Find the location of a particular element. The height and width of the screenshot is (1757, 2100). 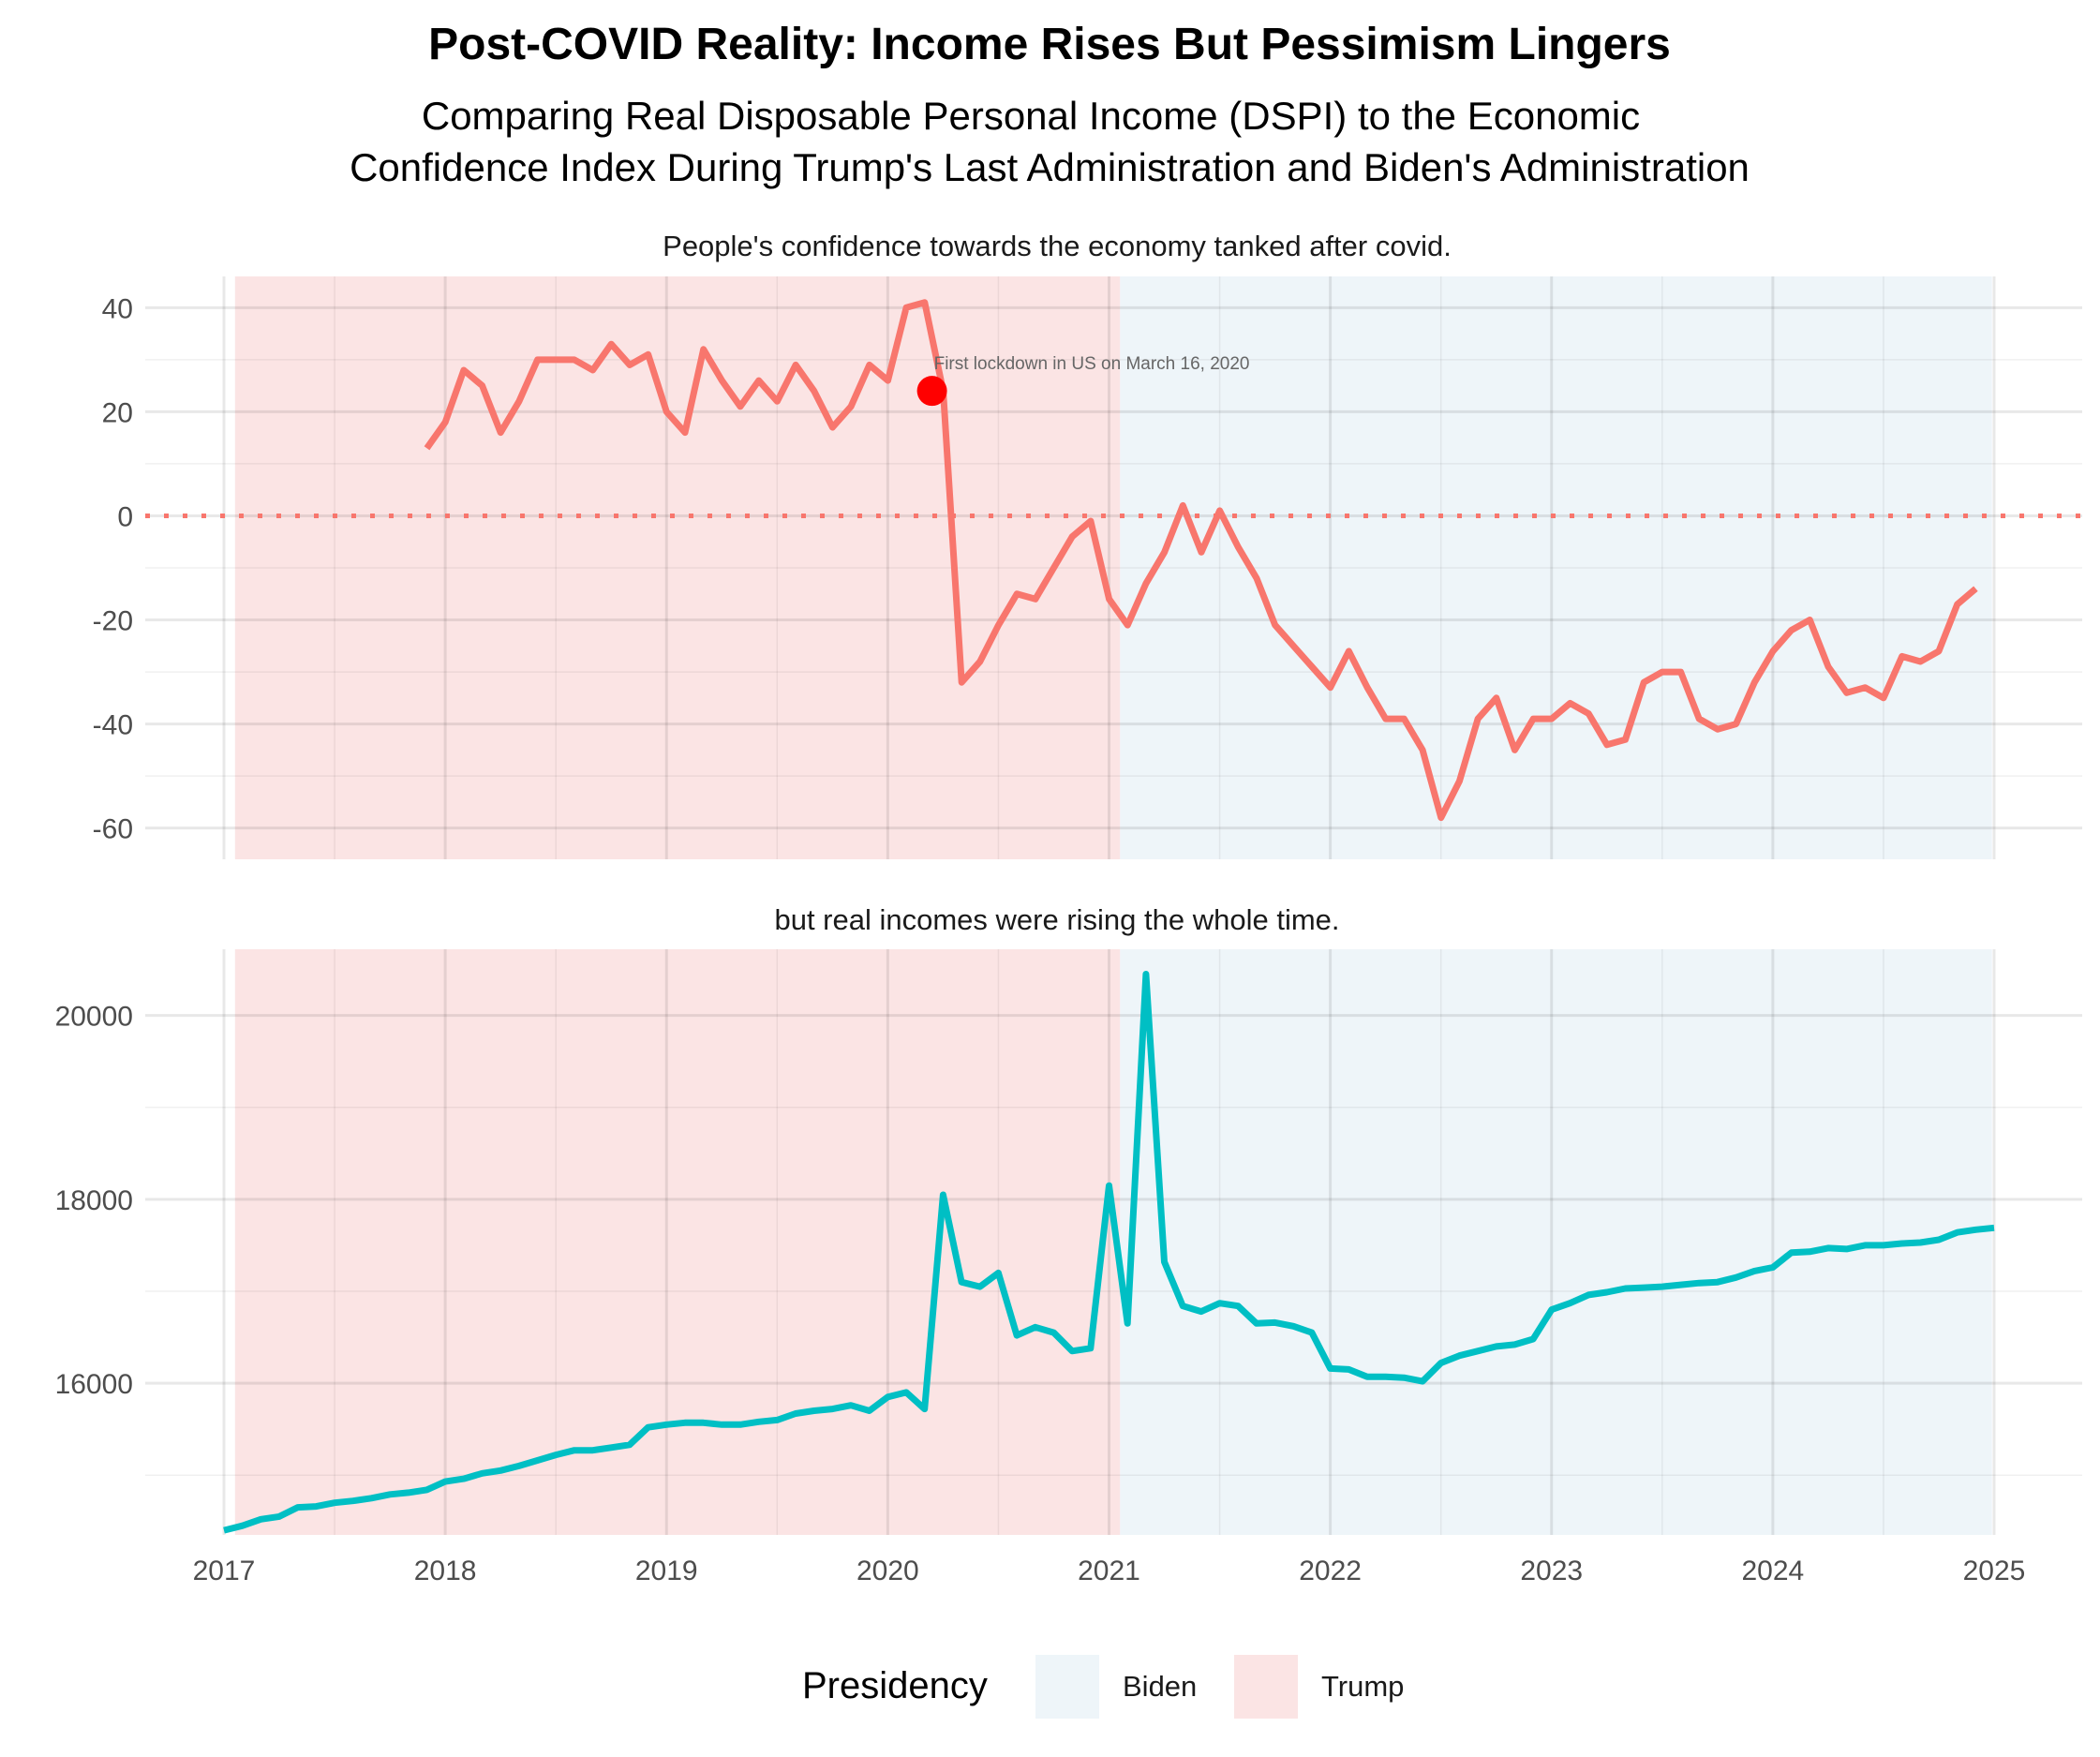

x-tick-label: 2023 is located at coordinates (1551, 1571).